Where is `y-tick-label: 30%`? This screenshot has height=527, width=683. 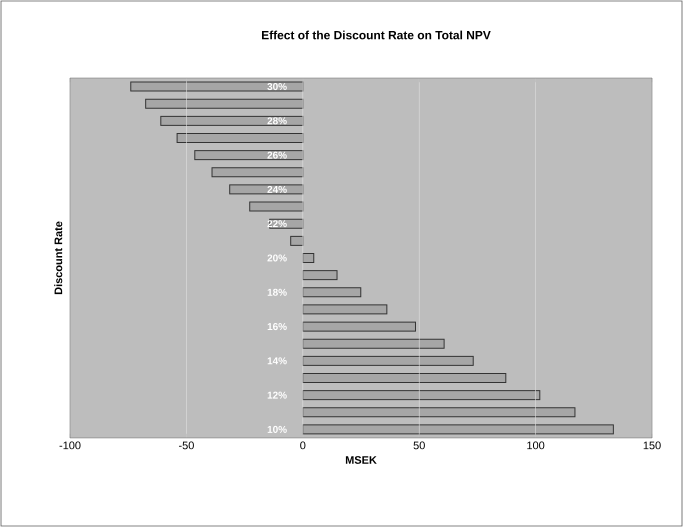 y-tick-label: 30% is located at coordinates (277, 86).